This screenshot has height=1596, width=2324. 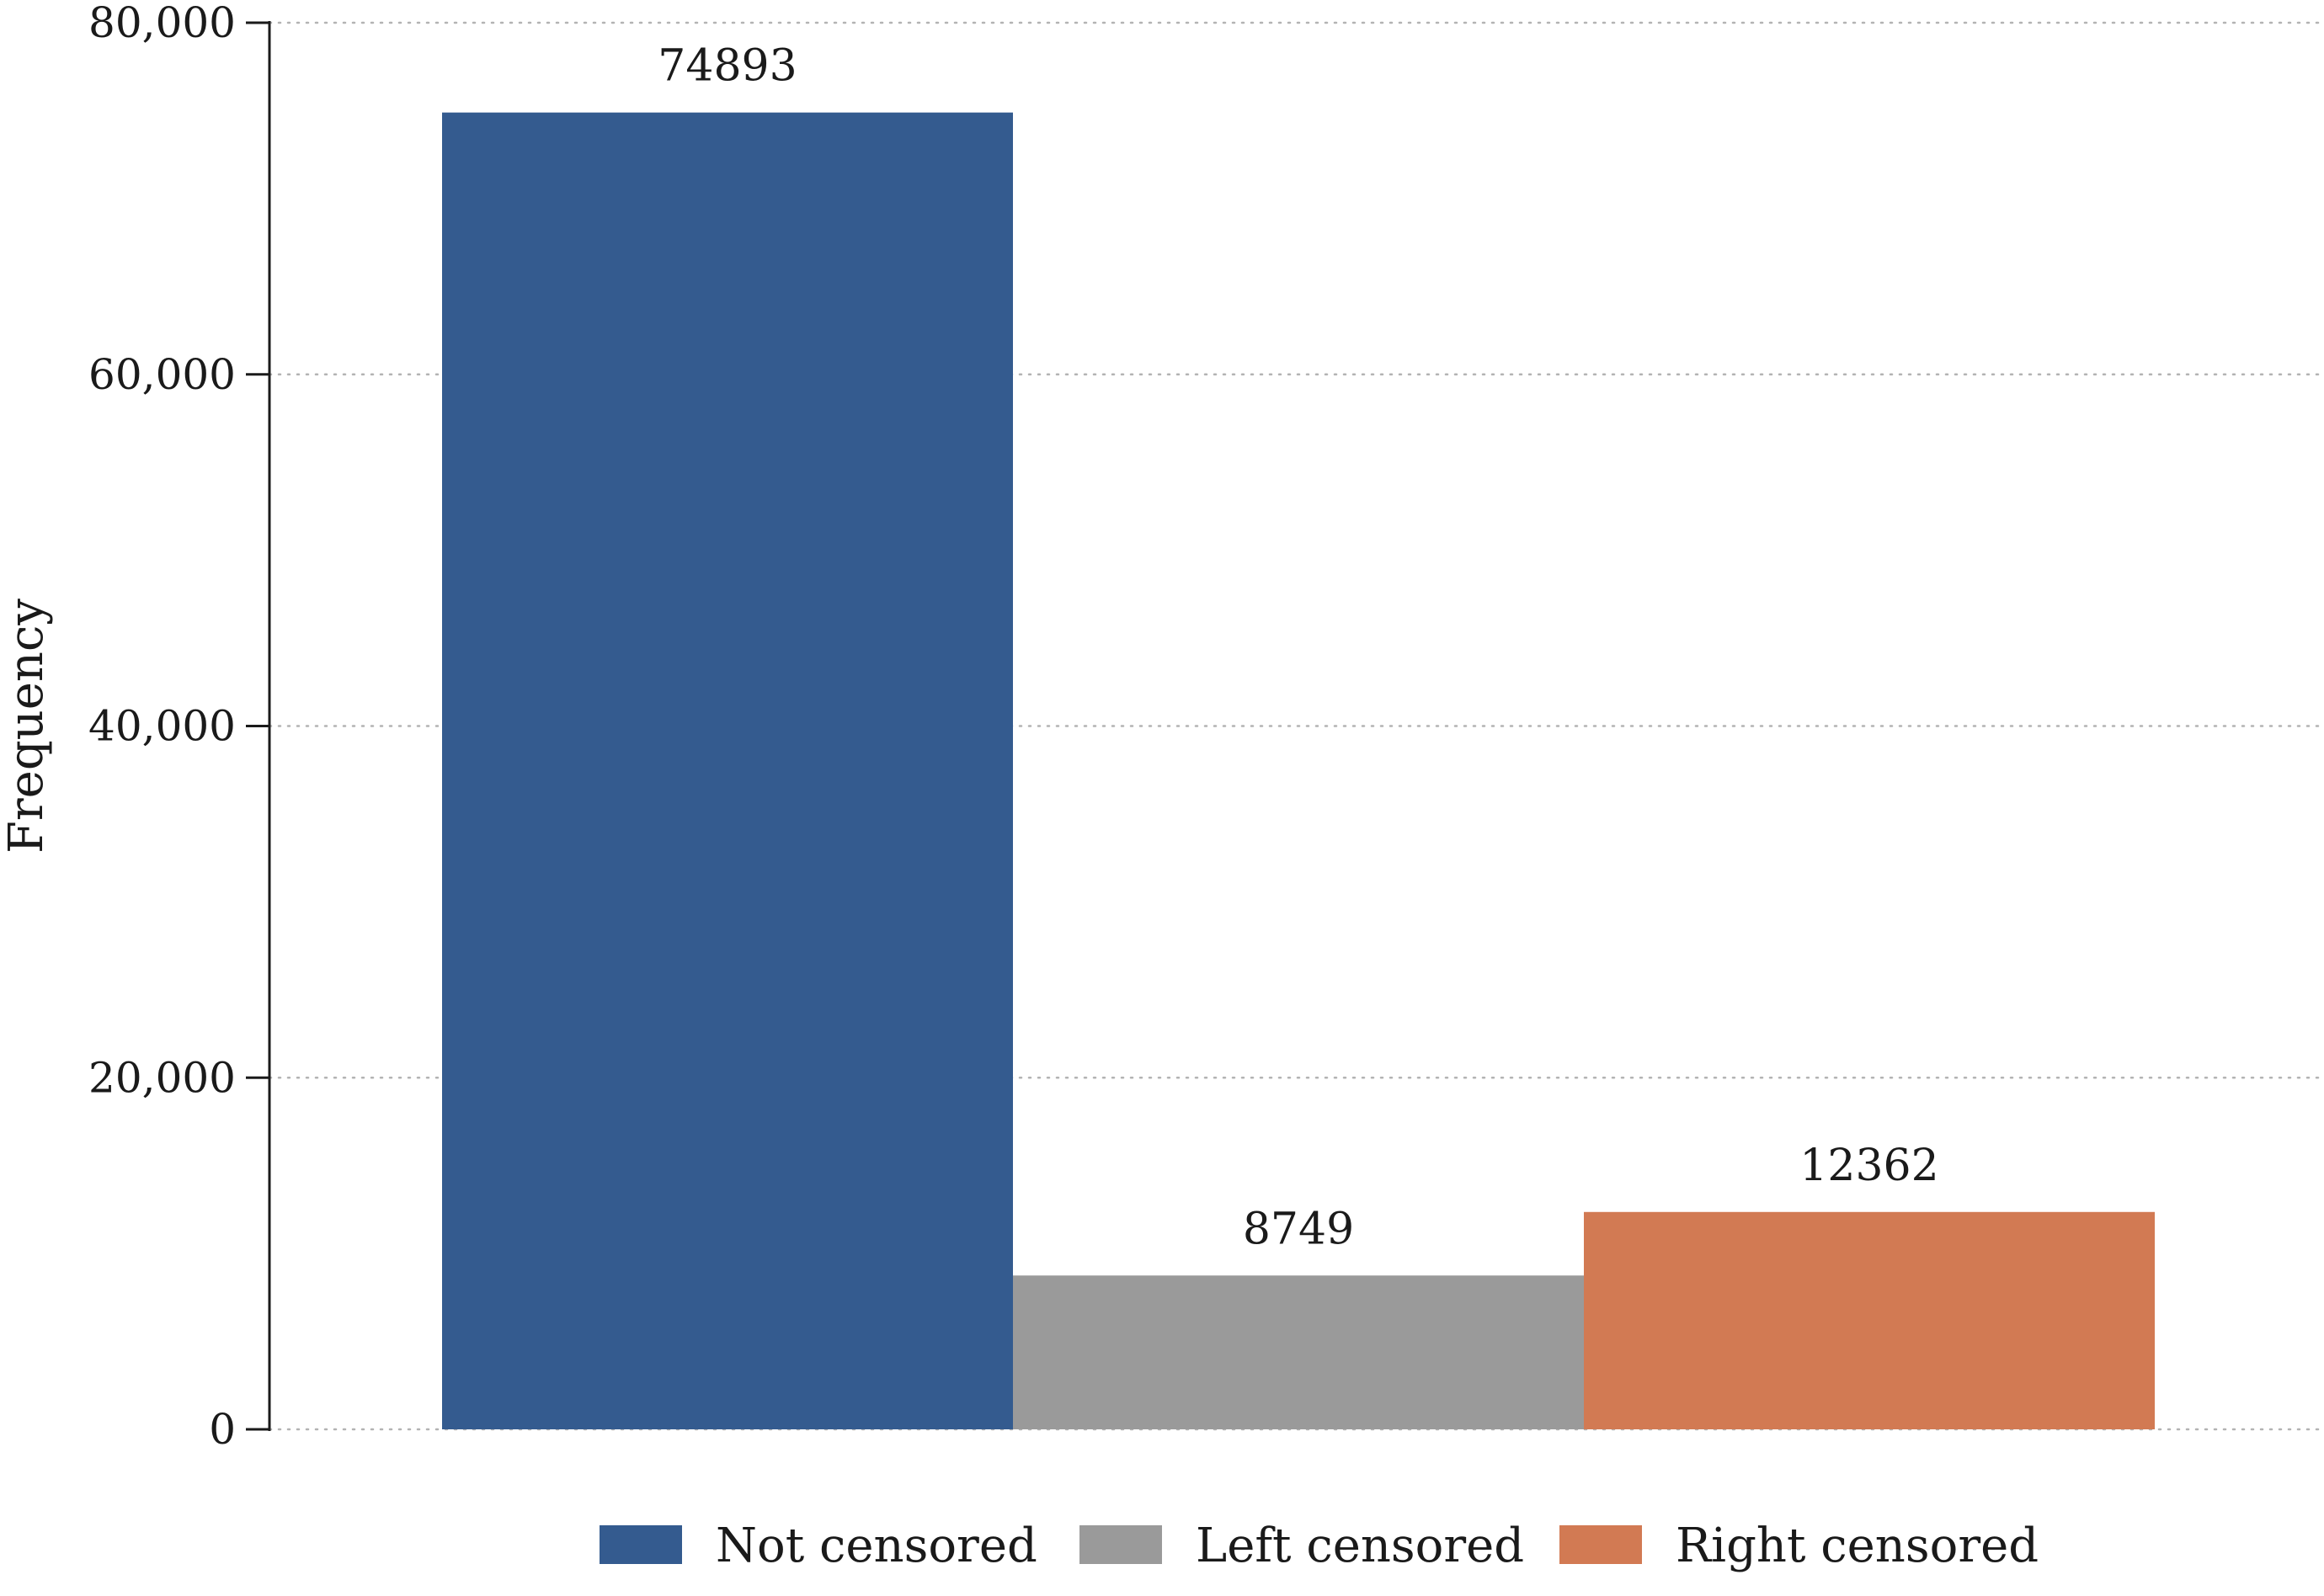 I want to click on y-tick-label-0: 0, so click(x=222, y=1429).